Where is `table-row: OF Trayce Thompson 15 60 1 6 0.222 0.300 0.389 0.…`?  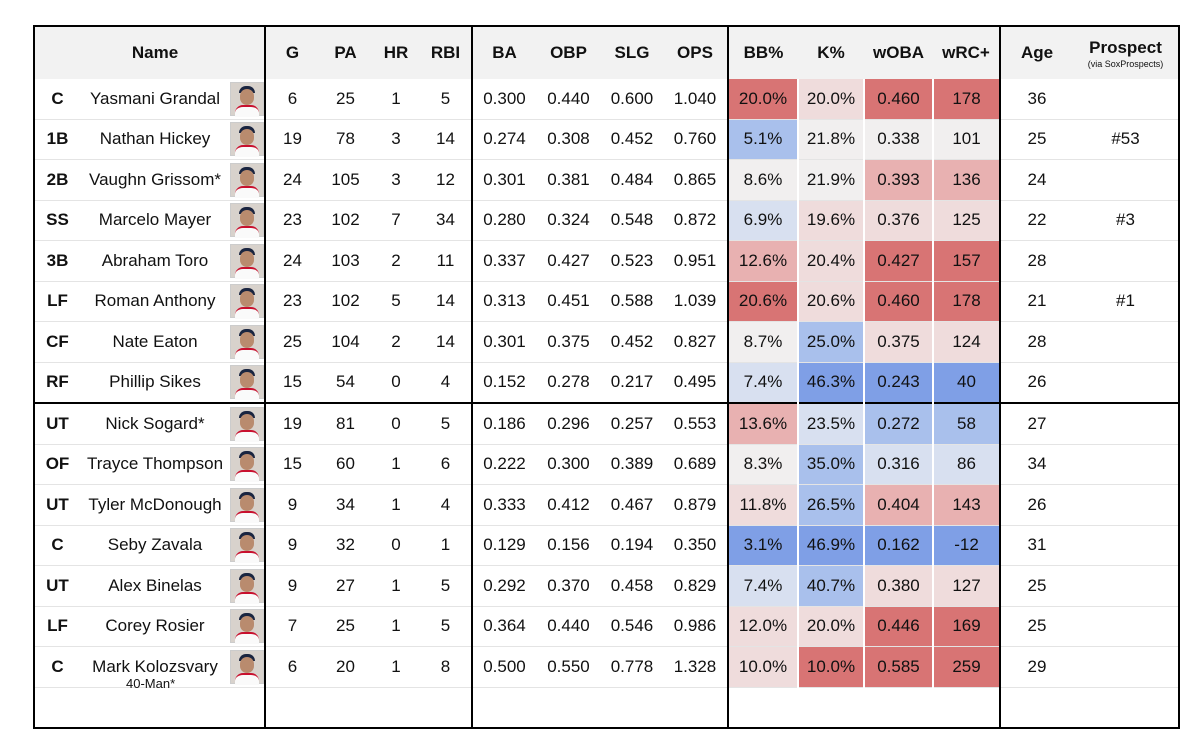
table-row: OF Trayce Thompson 15 60 1 6 0.222 0.300 0.389 0.… is located at coordinates (606, 464).